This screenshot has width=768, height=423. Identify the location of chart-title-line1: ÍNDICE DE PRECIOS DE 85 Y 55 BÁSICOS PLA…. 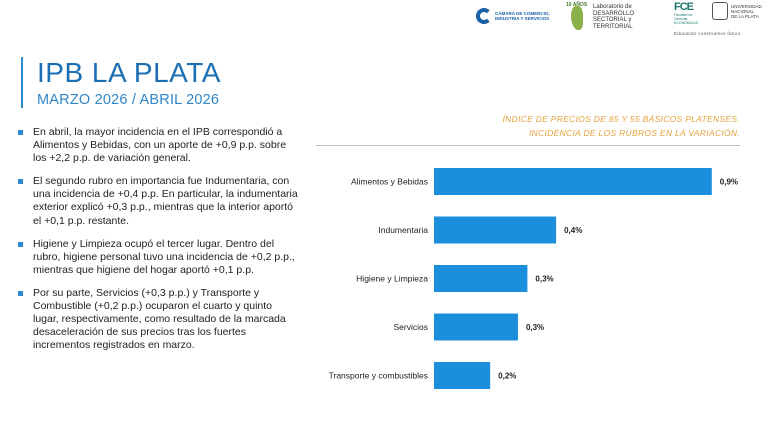
(621, 119).